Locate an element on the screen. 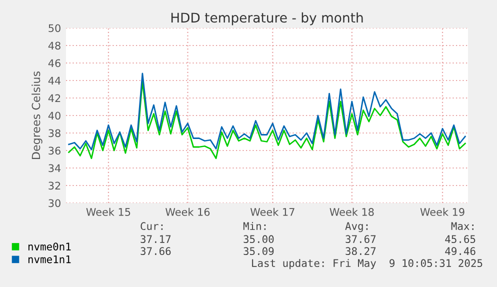 The width and height of the screenshot is (497, 287). y-tick-label: 36 is located at coordinates (54, 150).